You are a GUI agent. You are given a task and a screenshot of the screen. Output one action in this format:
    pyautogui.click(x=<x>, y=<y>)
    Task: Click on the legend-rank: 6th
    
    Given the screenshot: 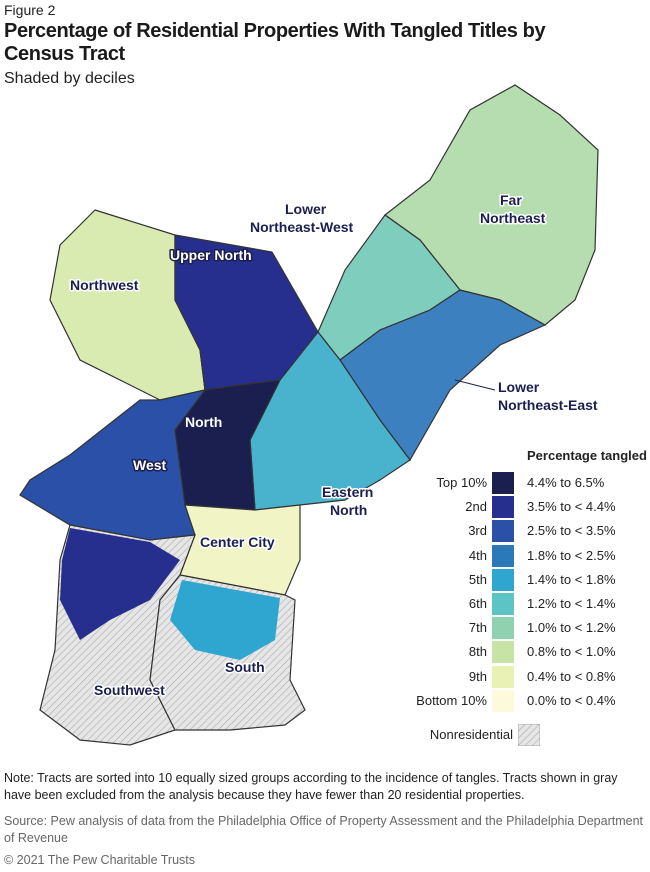 What is the action you would take?
    pyautogui.click(x=477, y=603)
    